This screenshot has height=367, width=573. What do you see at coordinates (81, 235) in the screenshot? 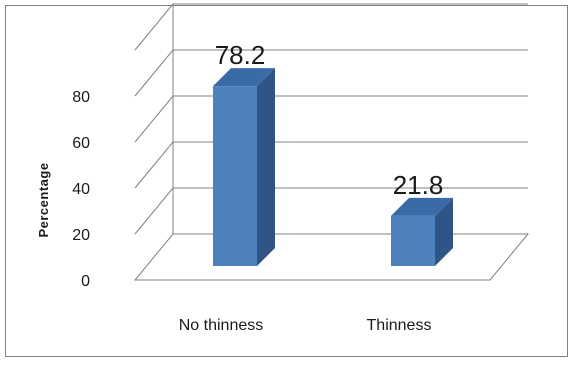
I see `y-tick-label: 20` at bounding box center [81, 235].